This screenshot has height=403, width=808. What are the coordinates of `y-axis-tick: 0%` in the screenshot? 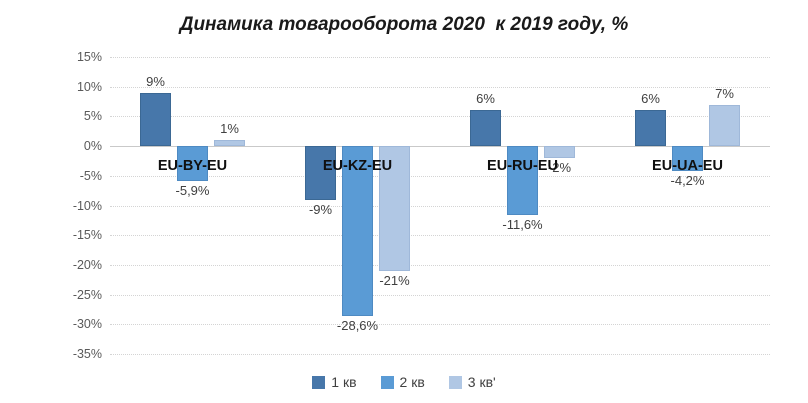 It's located at (92, 146).